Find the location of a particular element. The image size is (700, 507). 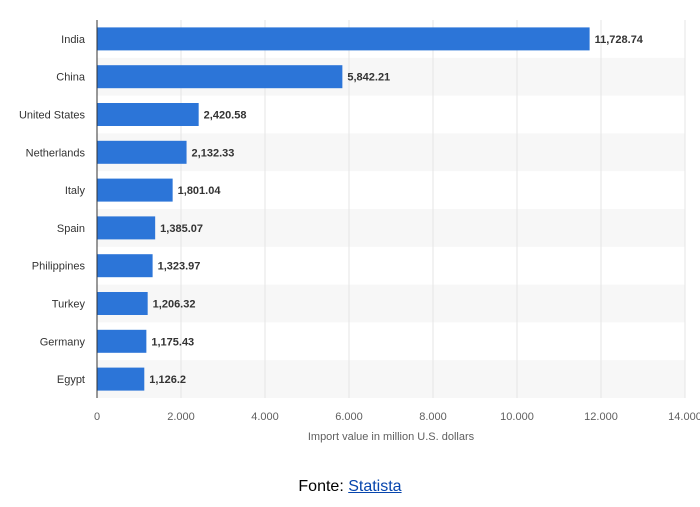

category-label: Spain is located at coordinates (71, 229).